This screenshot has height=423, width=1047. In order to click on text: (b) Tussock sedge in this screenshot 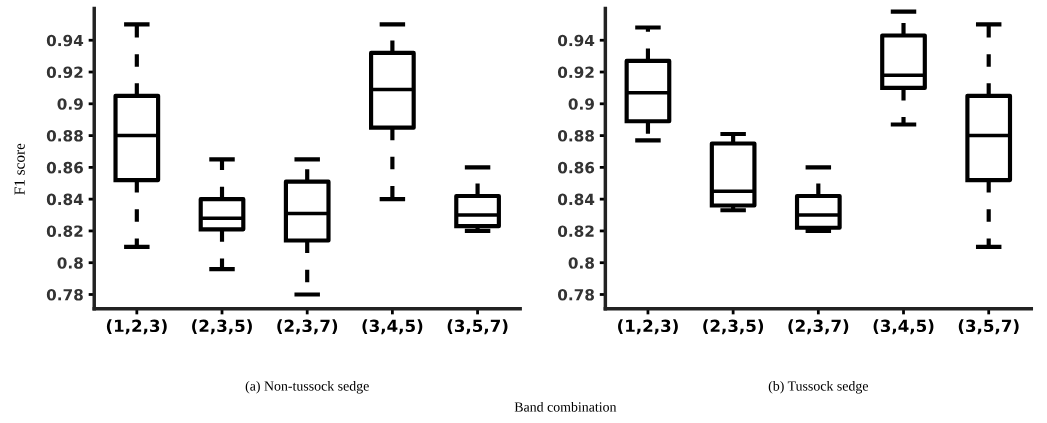, I will do `click(818, 387)`.